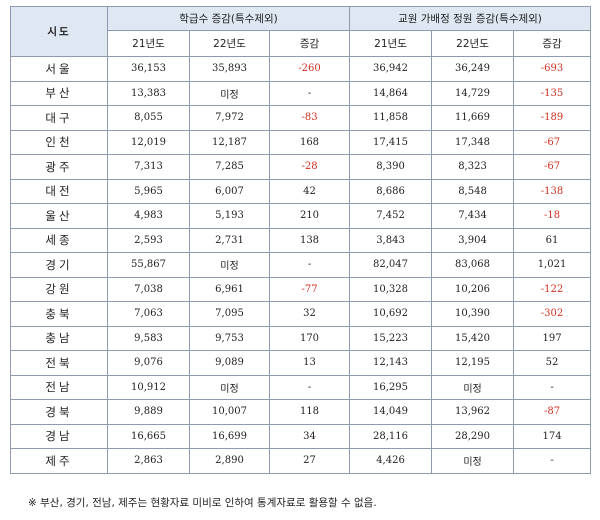 This screenshot has height=520, width=600. I want to click on teachers-diff-cell: -135, so click(552, 93).